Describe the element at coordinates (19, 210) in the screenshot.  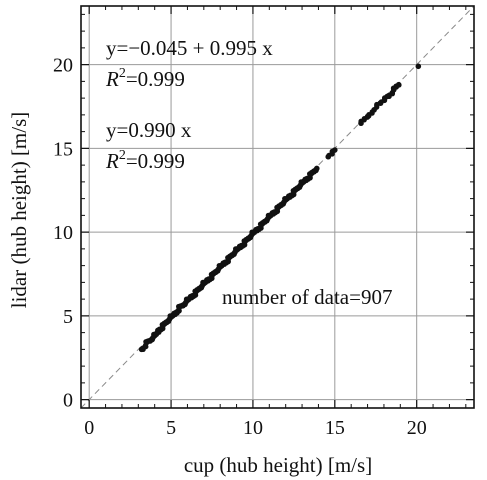
I see `y-axis-label: lidar (hub height) [m/s]` at that location.